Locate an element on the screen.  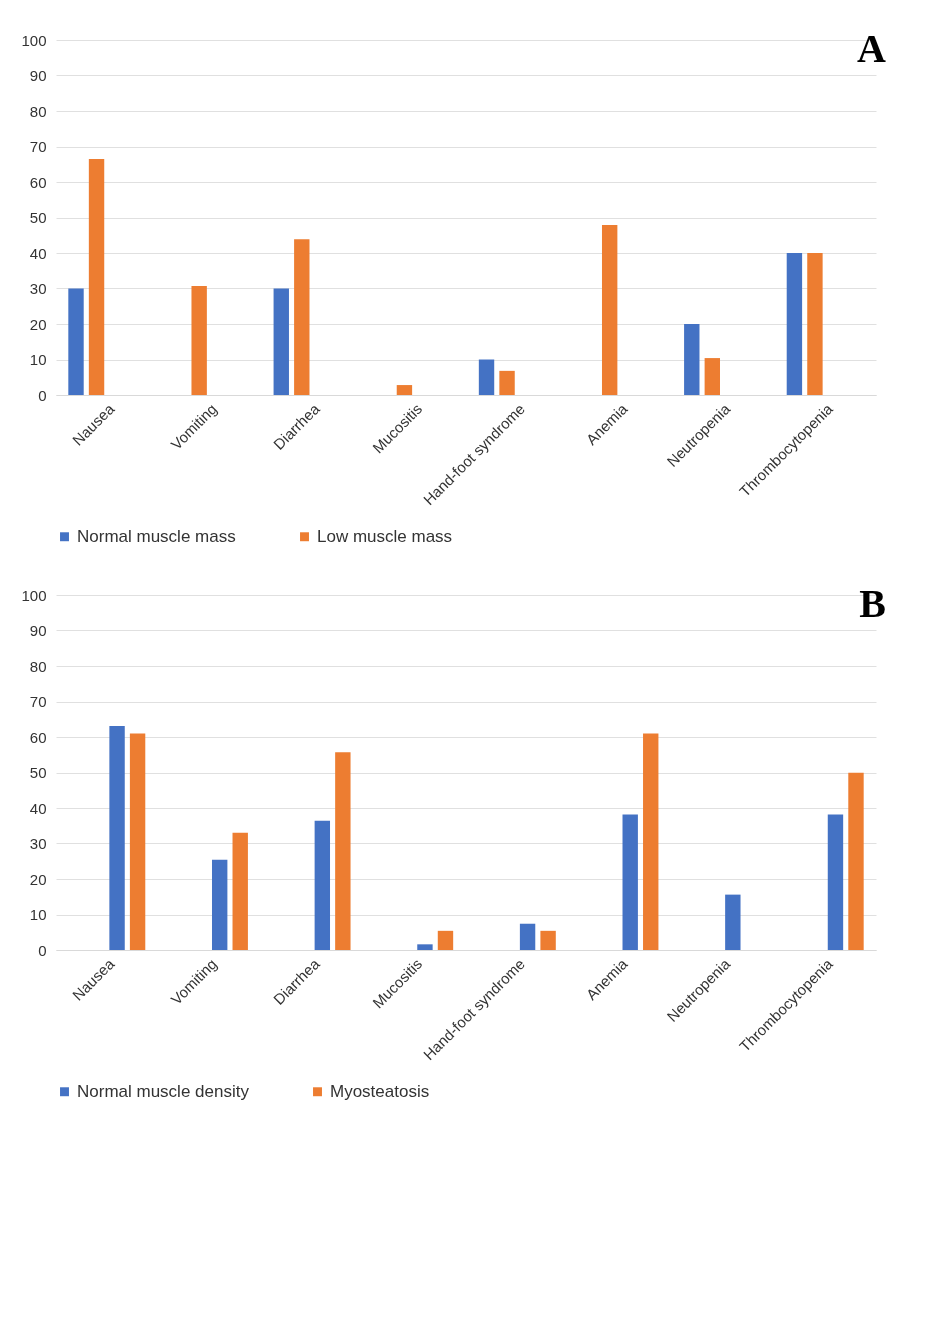
legend-label: Normal muscle density is located at coordinates (163, 1091).